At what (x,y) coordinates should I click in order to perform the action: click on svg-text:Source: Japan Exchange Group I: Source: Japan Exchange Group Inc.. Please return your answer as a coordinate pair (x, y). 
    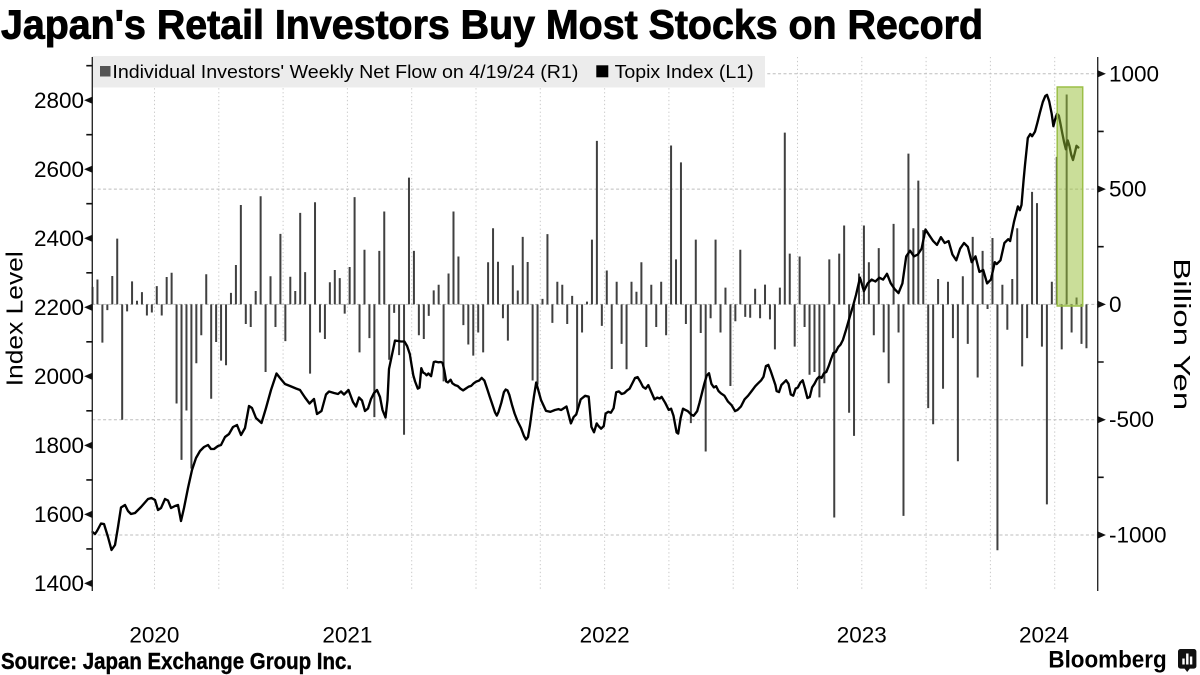
    Looking at the image, I should click on (176, 661).